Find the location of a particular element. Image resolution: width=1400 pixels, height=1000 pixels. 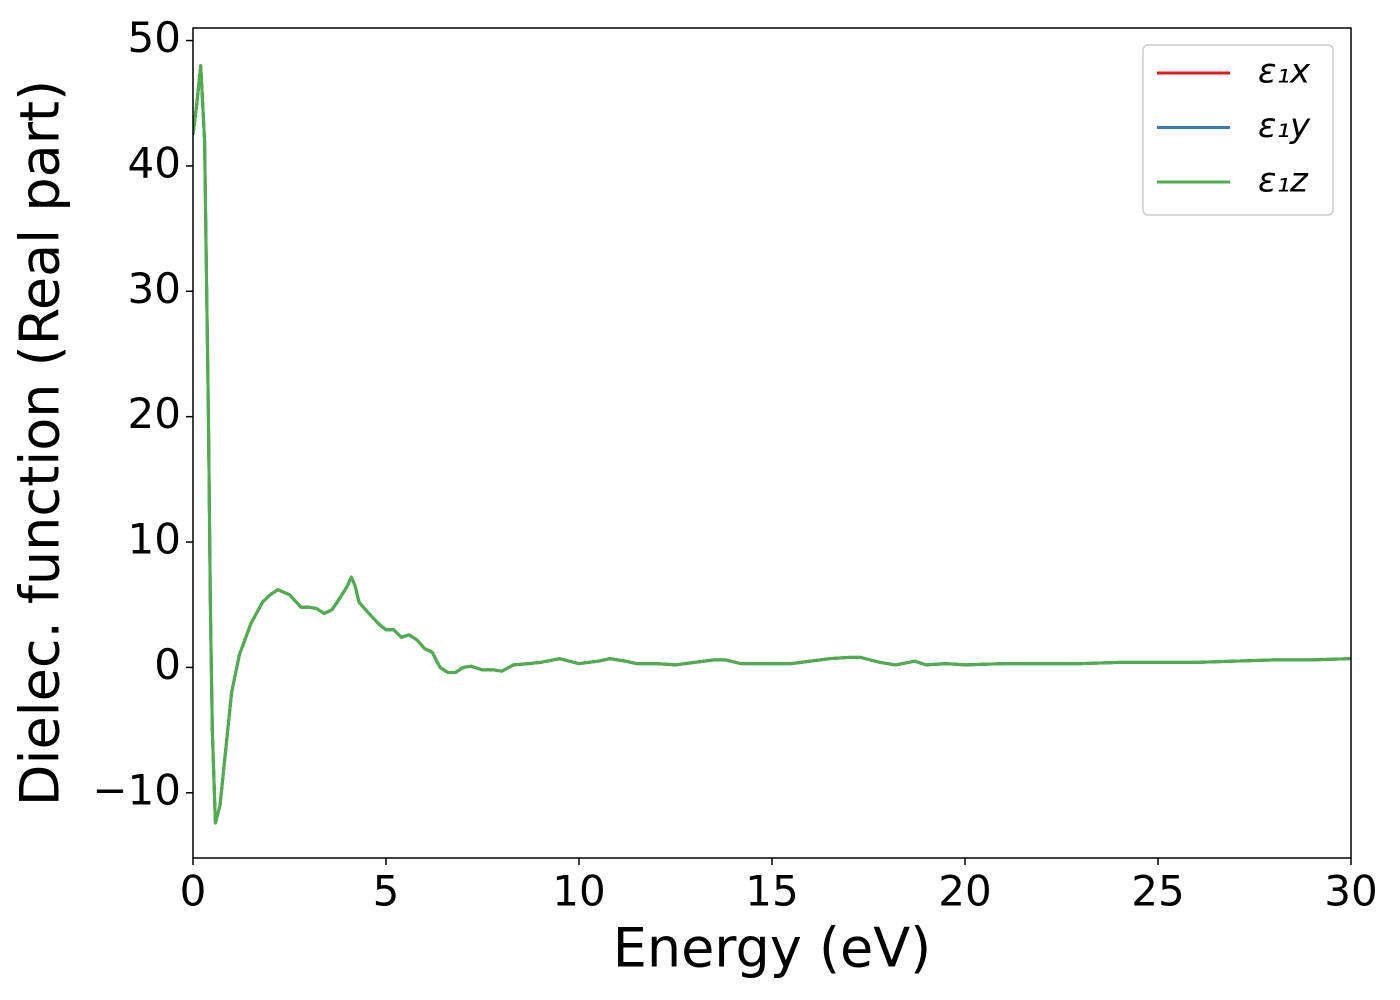

y-tick-label: 10 is located at coordinates (154, 539).